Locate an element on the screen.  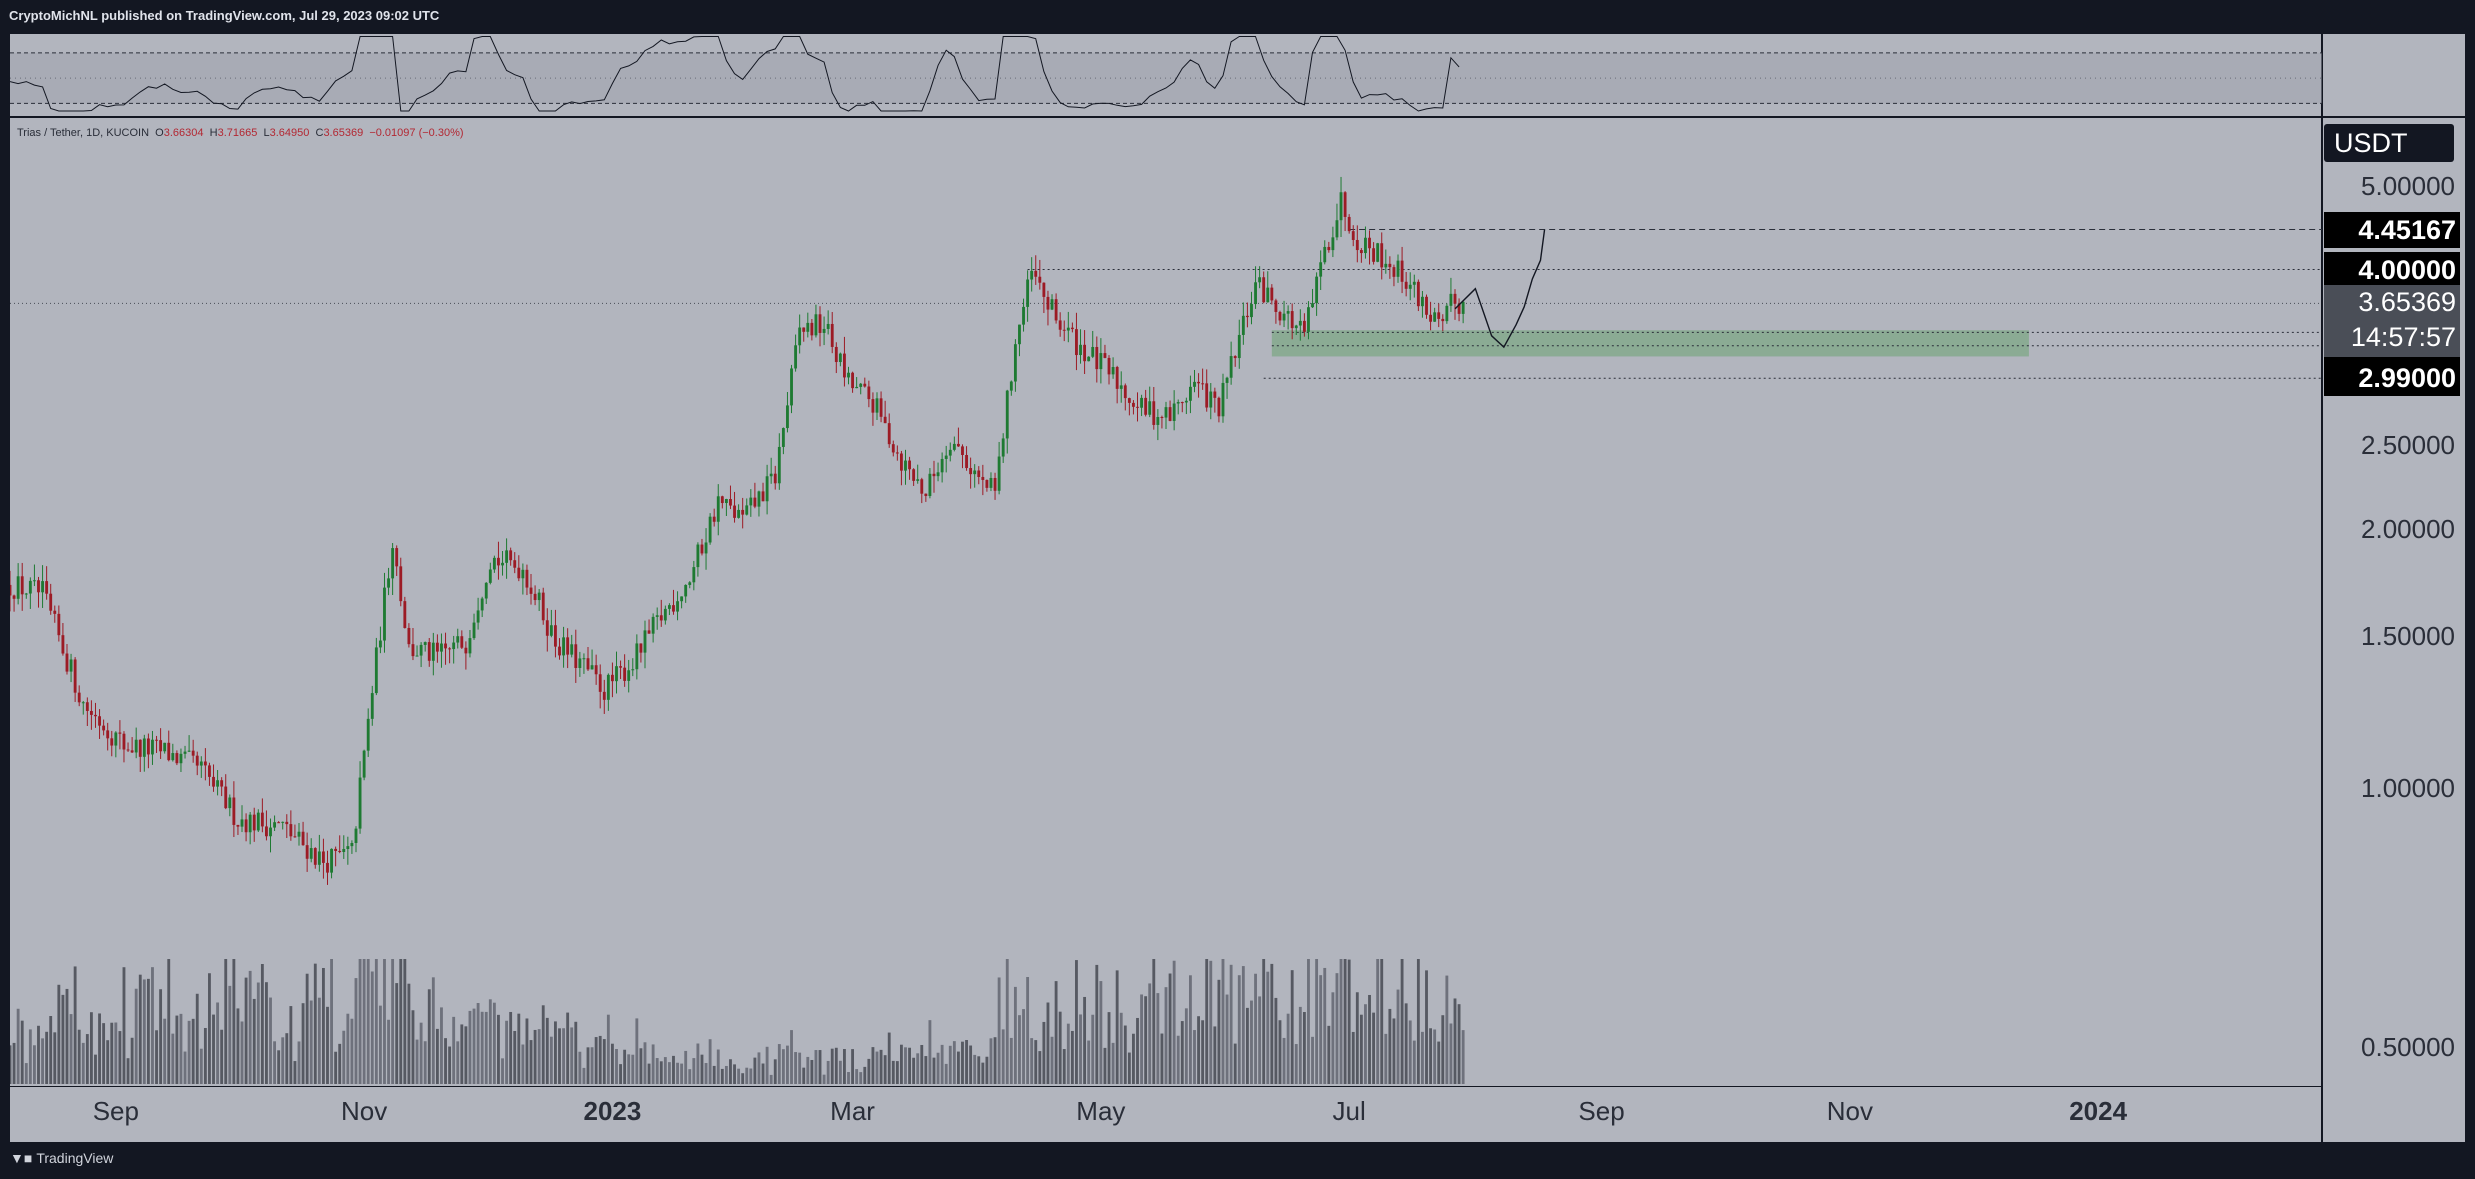
time-tick-label: Sep is located at coordinates (1601, 1111).